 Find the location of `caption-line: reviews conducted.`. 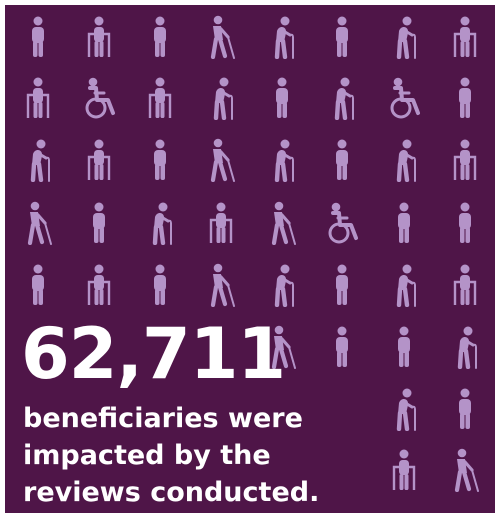

caption-line: reviews conducted. is located at coordinates (171, 492).